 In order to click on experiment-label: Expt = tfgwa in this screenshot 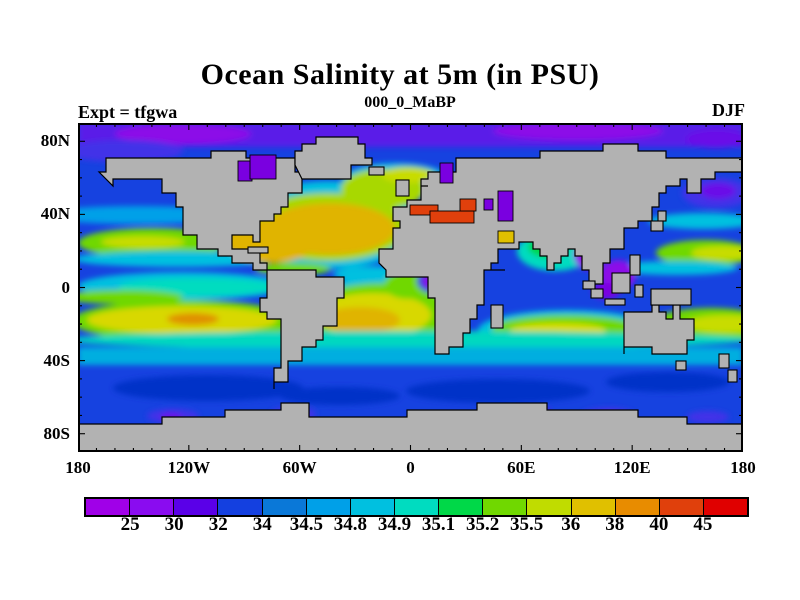, I will do `click(128, 112)`.